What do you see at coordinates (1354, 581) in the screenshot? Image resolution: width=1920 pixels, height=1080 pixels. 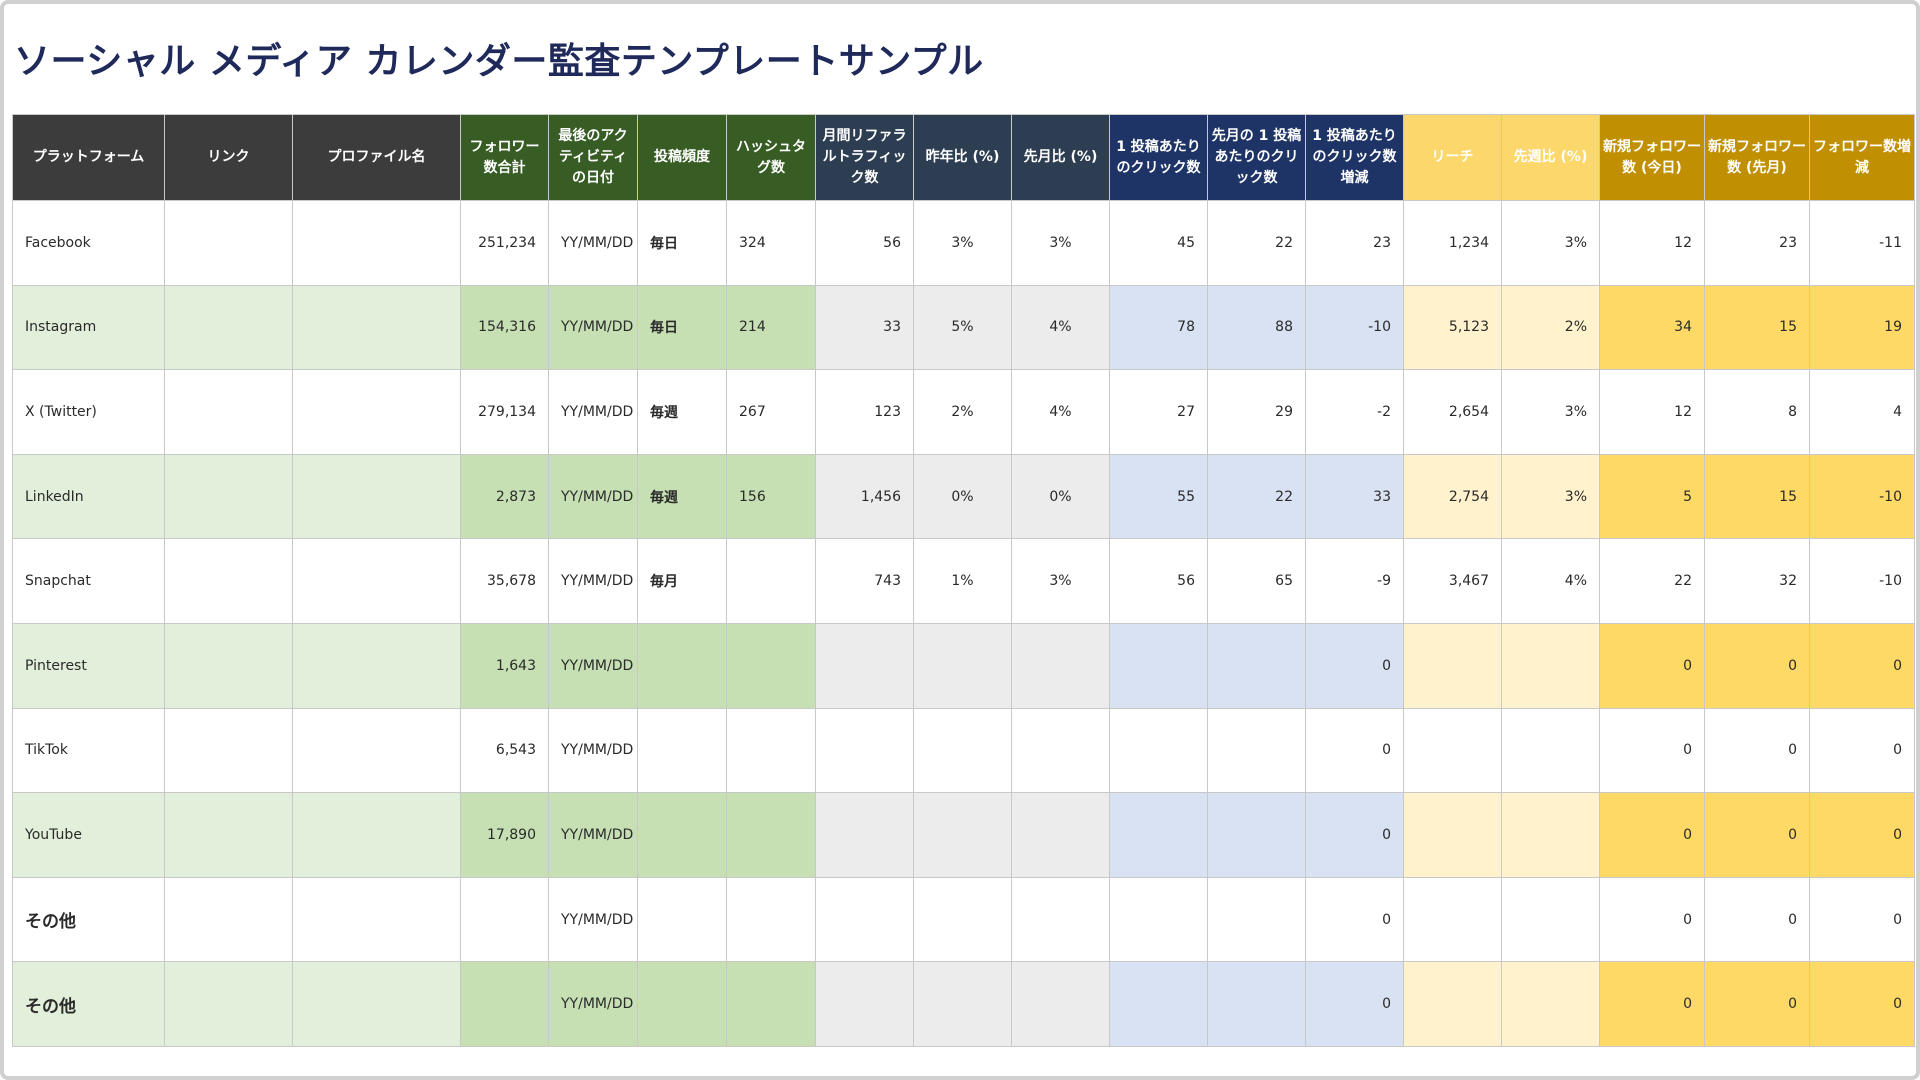 I see `cell-clicks-per-post-change: -9` at bounding box center [1354, 581].